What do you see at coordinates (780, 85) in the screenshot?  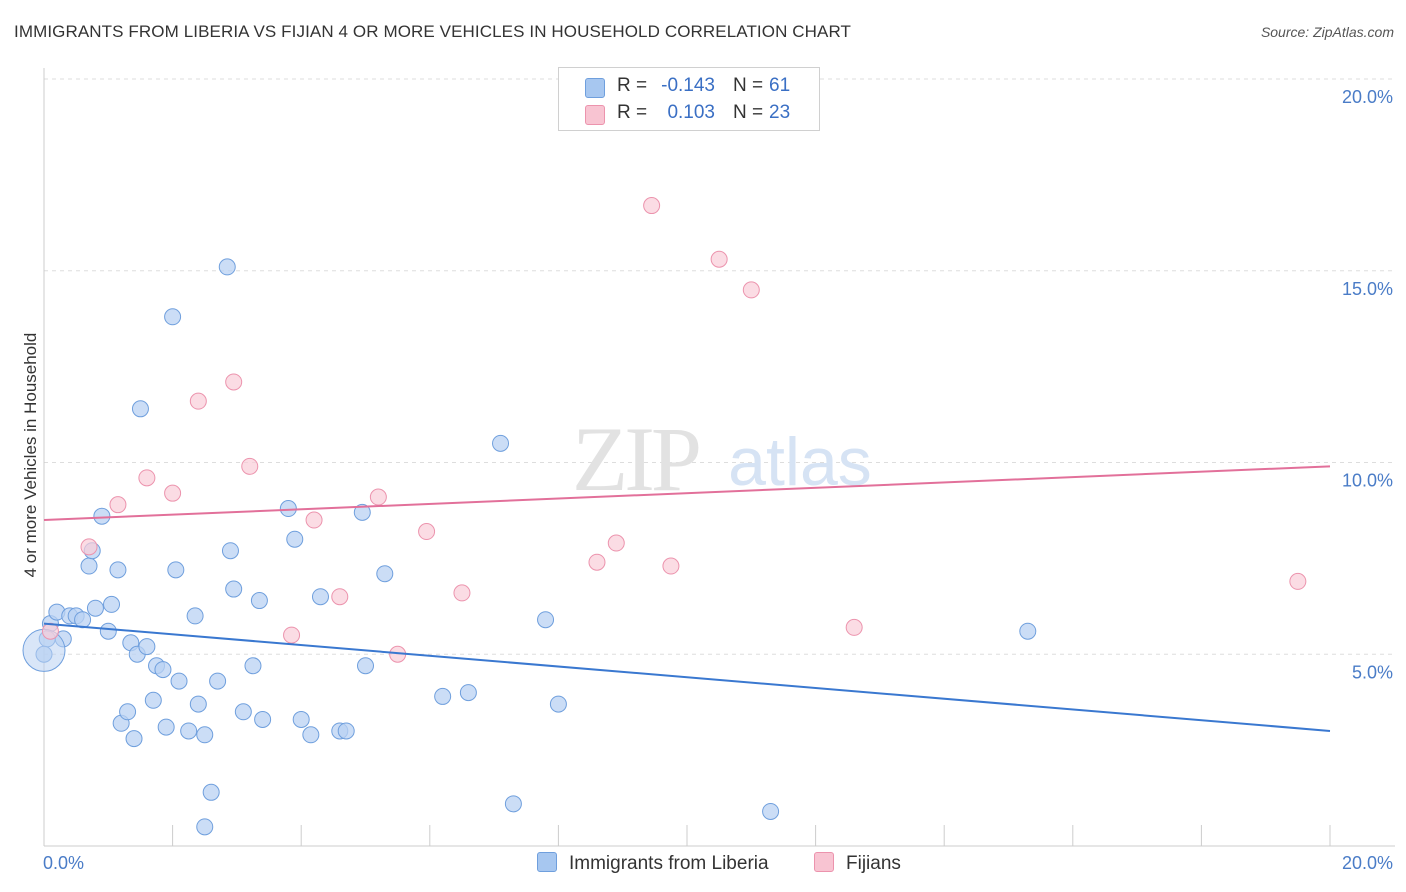 I see `legend-n-value: 61` at bounding box center [780, 85].